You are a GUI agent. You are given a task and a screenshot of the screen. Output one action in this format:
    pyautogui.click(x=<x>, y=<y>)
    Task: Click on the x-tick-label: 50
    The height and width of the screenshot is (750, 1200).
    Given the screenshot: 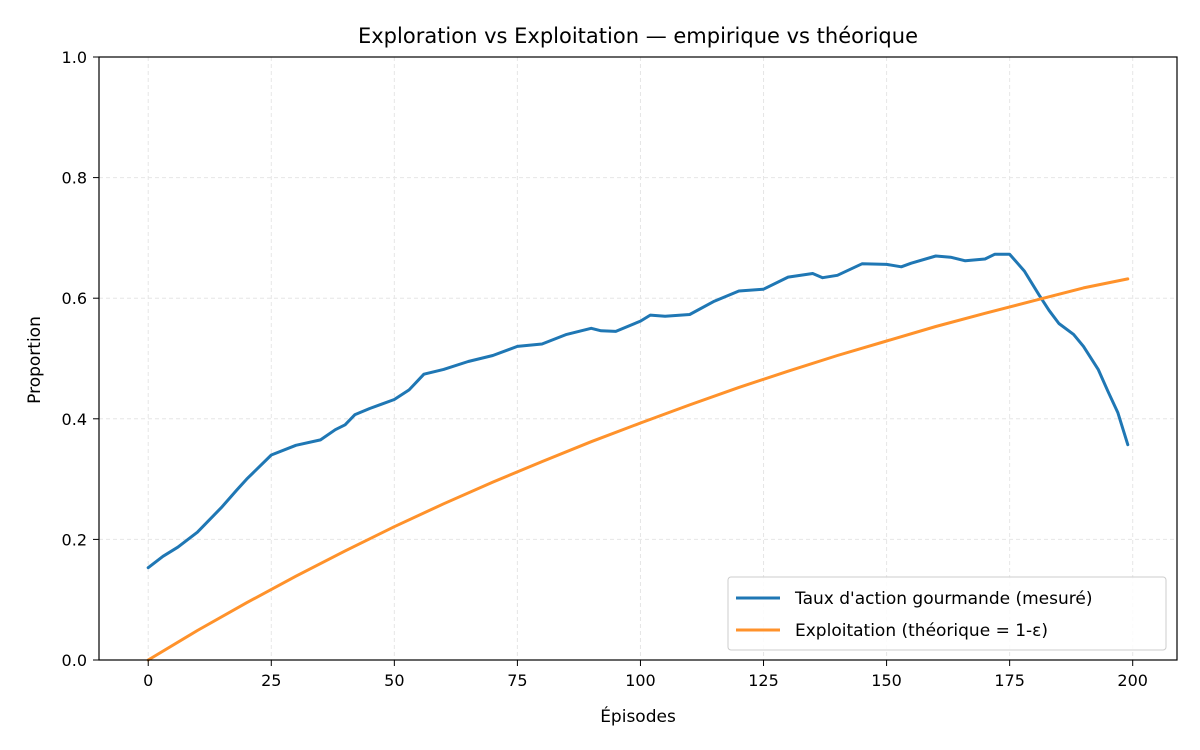 What is the action you would take?
    pyautogui.click(x=394, y=680)
    